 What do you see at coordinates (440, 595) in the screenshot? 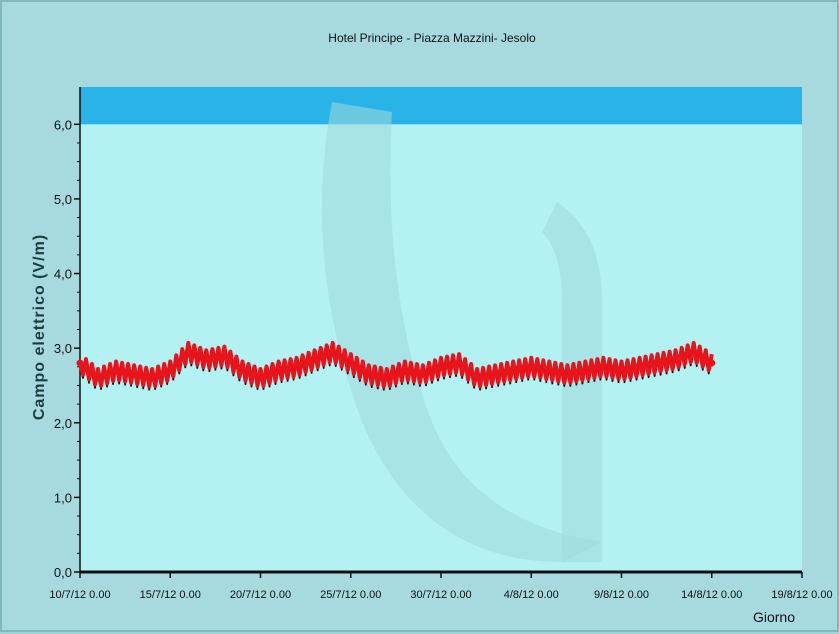
I see `x-tick-label: 30/7/12 0.00` at bounding box center [440, 595].